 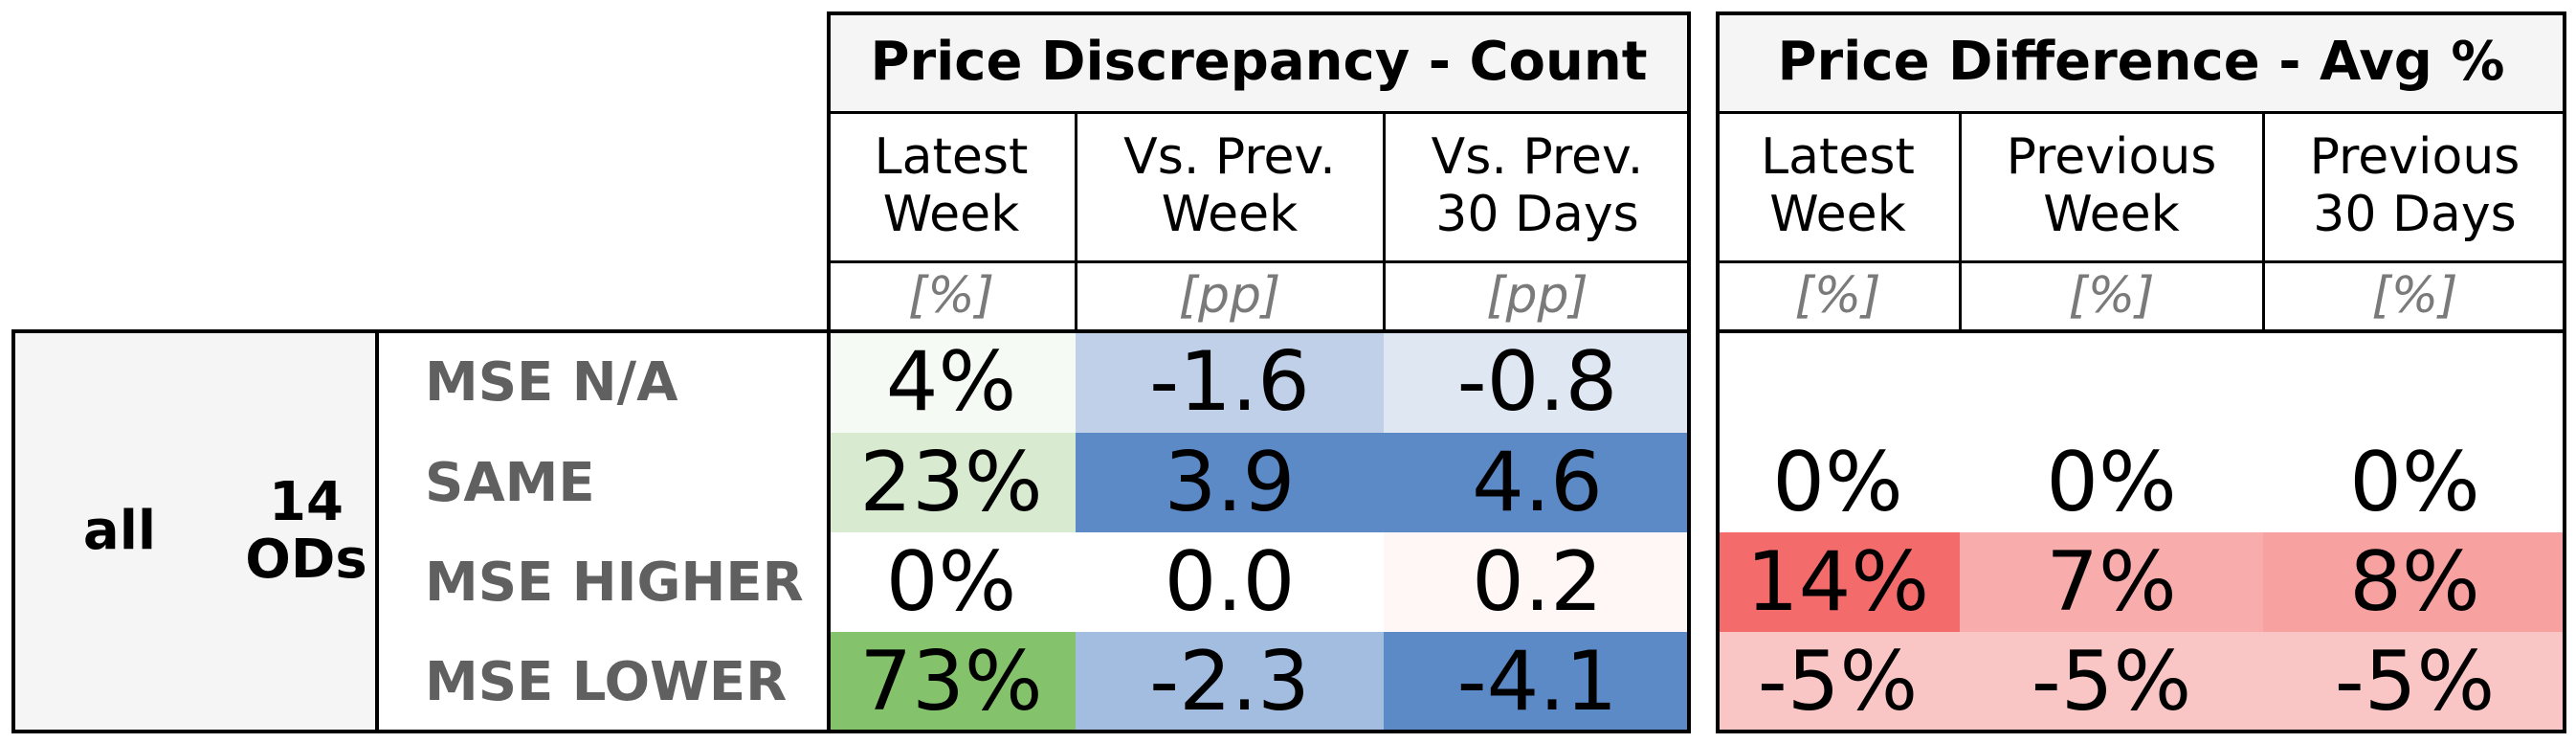 What do you see at coordinates (1259, 61) in the screenshot?
I see `group-title: Price Discrepancy - Count` at bounding box center [1259, 61].